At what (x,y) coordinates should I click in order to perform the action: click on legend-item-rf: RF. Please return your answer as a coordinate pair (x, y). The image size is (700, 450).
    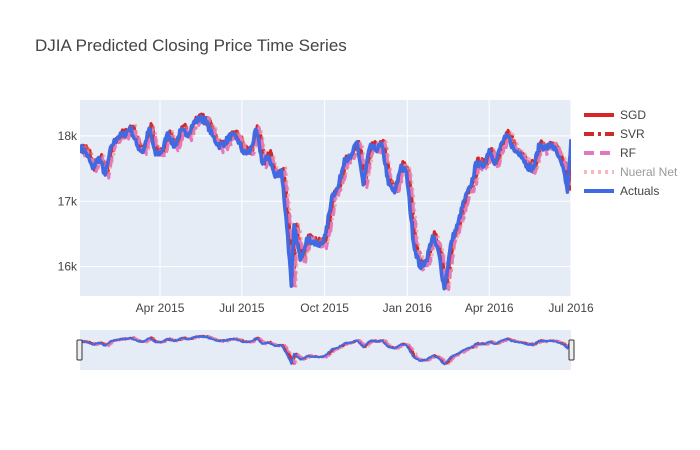
    Looking at the image, I should click on (610, 153).